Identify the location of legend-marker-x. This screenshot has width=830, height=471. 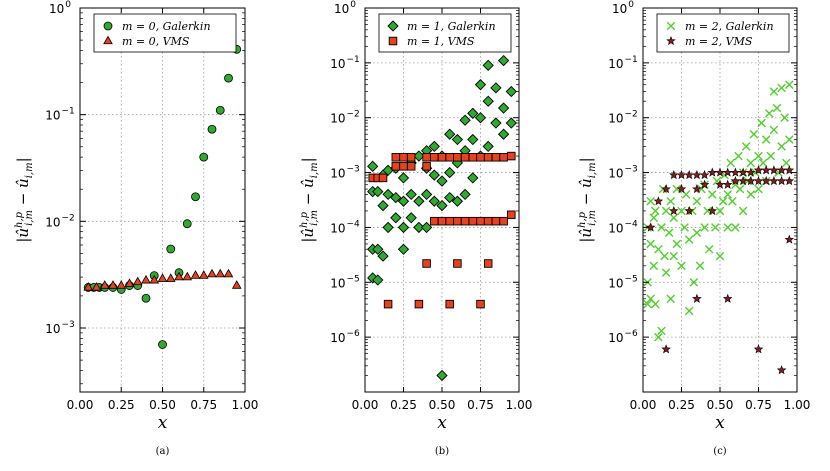
(671, 26).